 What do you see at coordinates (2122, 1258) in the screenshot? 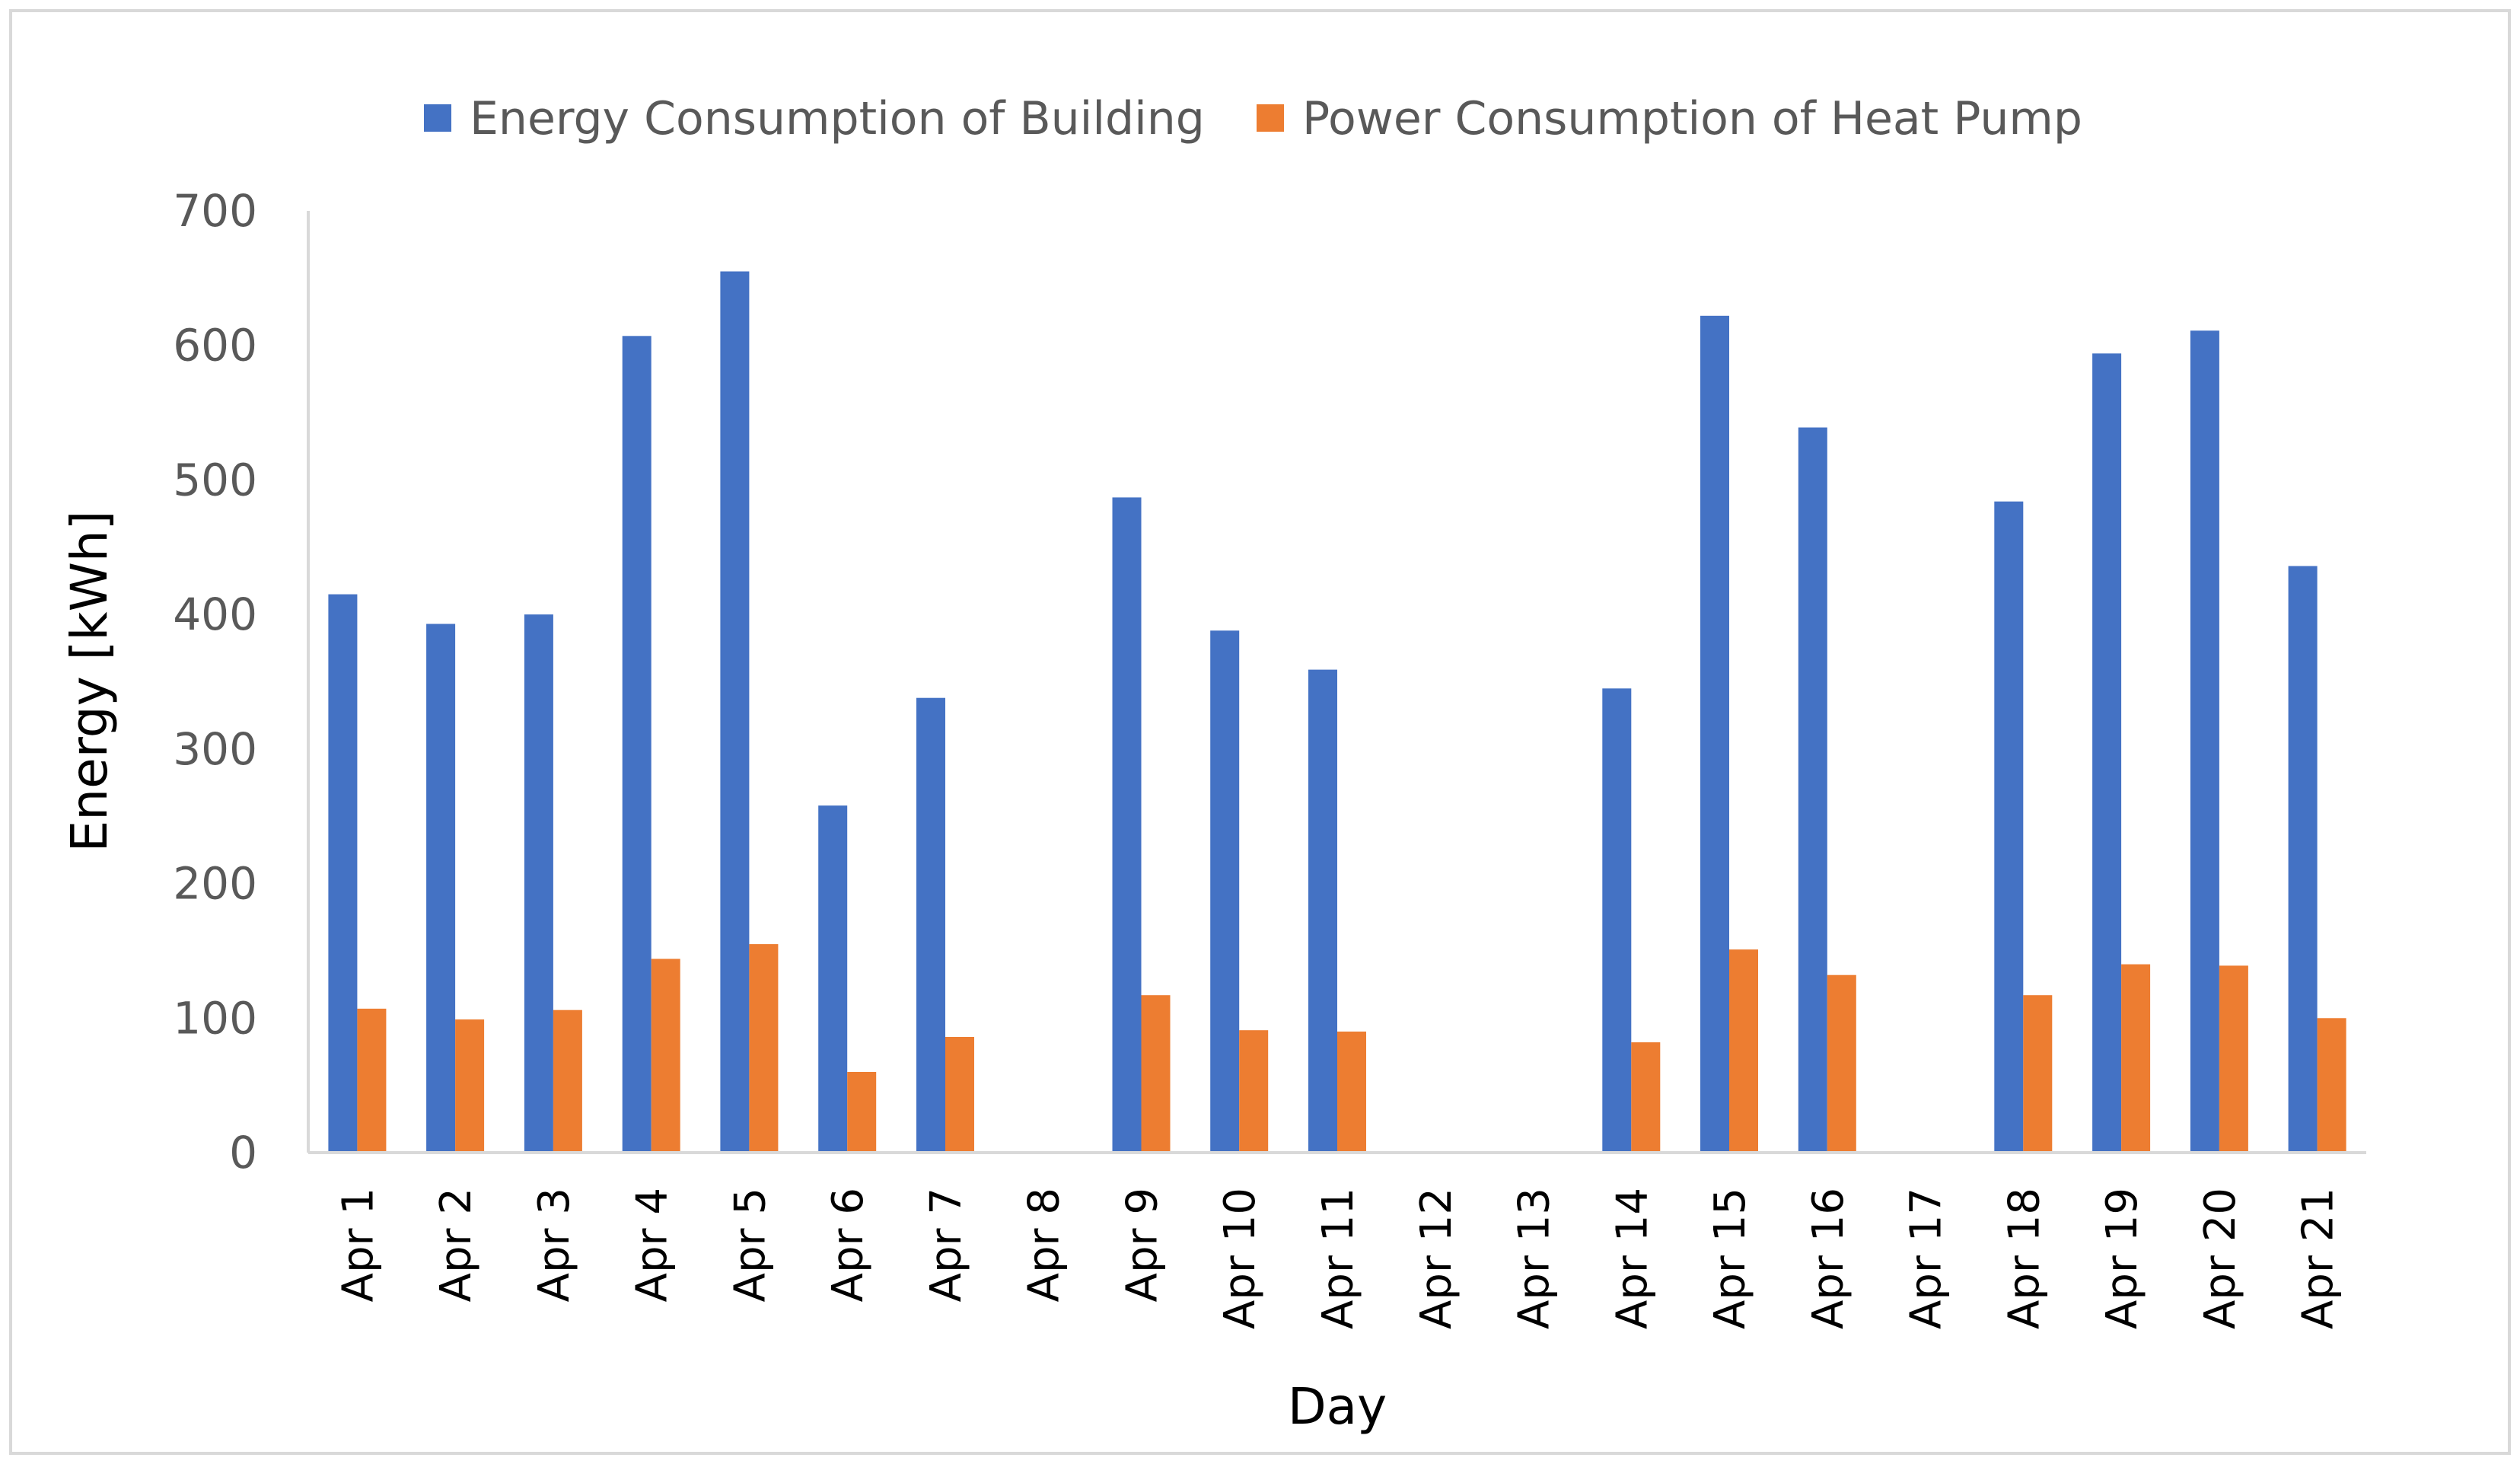
I see `x-tick-label: Apr 19` at bounding box center [2122, 1258].